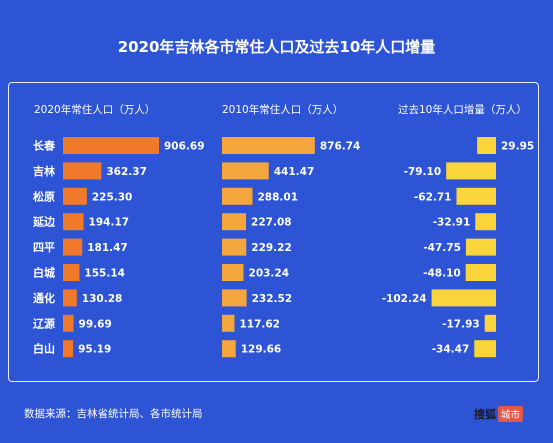  I want to click on value-label-change: -17.93, so click(461, 324).